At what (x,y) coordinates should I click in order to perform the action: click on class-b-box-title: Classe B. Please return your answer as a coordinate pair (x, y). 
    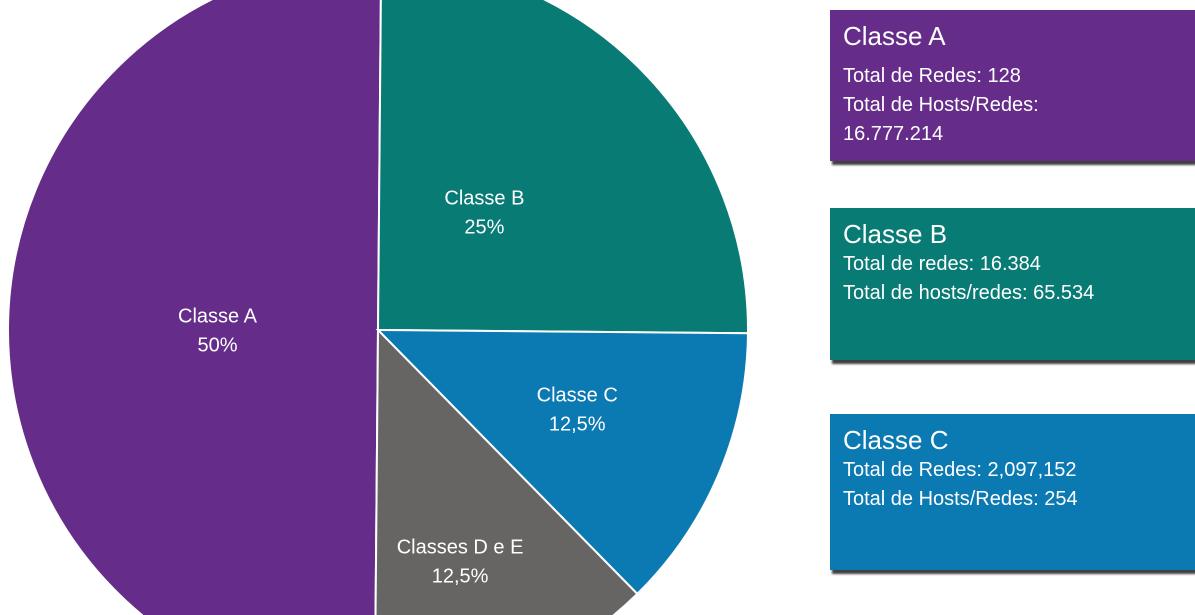
    Looking at the image, I should click on (895, 234).